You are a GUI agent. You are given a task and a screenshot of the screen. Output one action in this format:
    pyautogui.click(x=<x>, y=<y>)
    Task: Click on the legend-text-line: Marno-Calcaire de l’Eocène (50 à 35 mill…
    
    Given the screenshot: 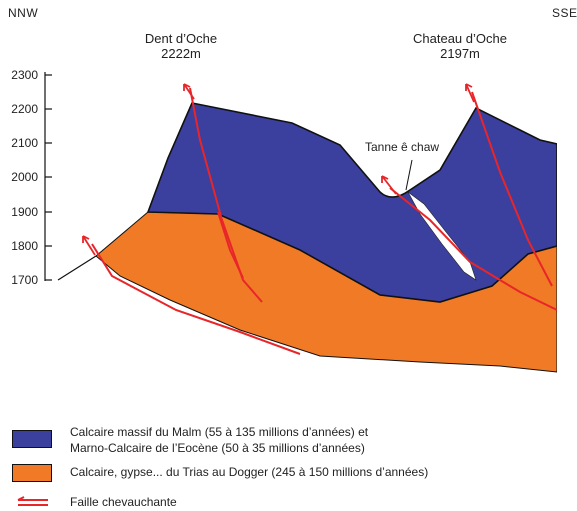 What is the action you would take?
    pyautogui.click(x=217, y=448)
    